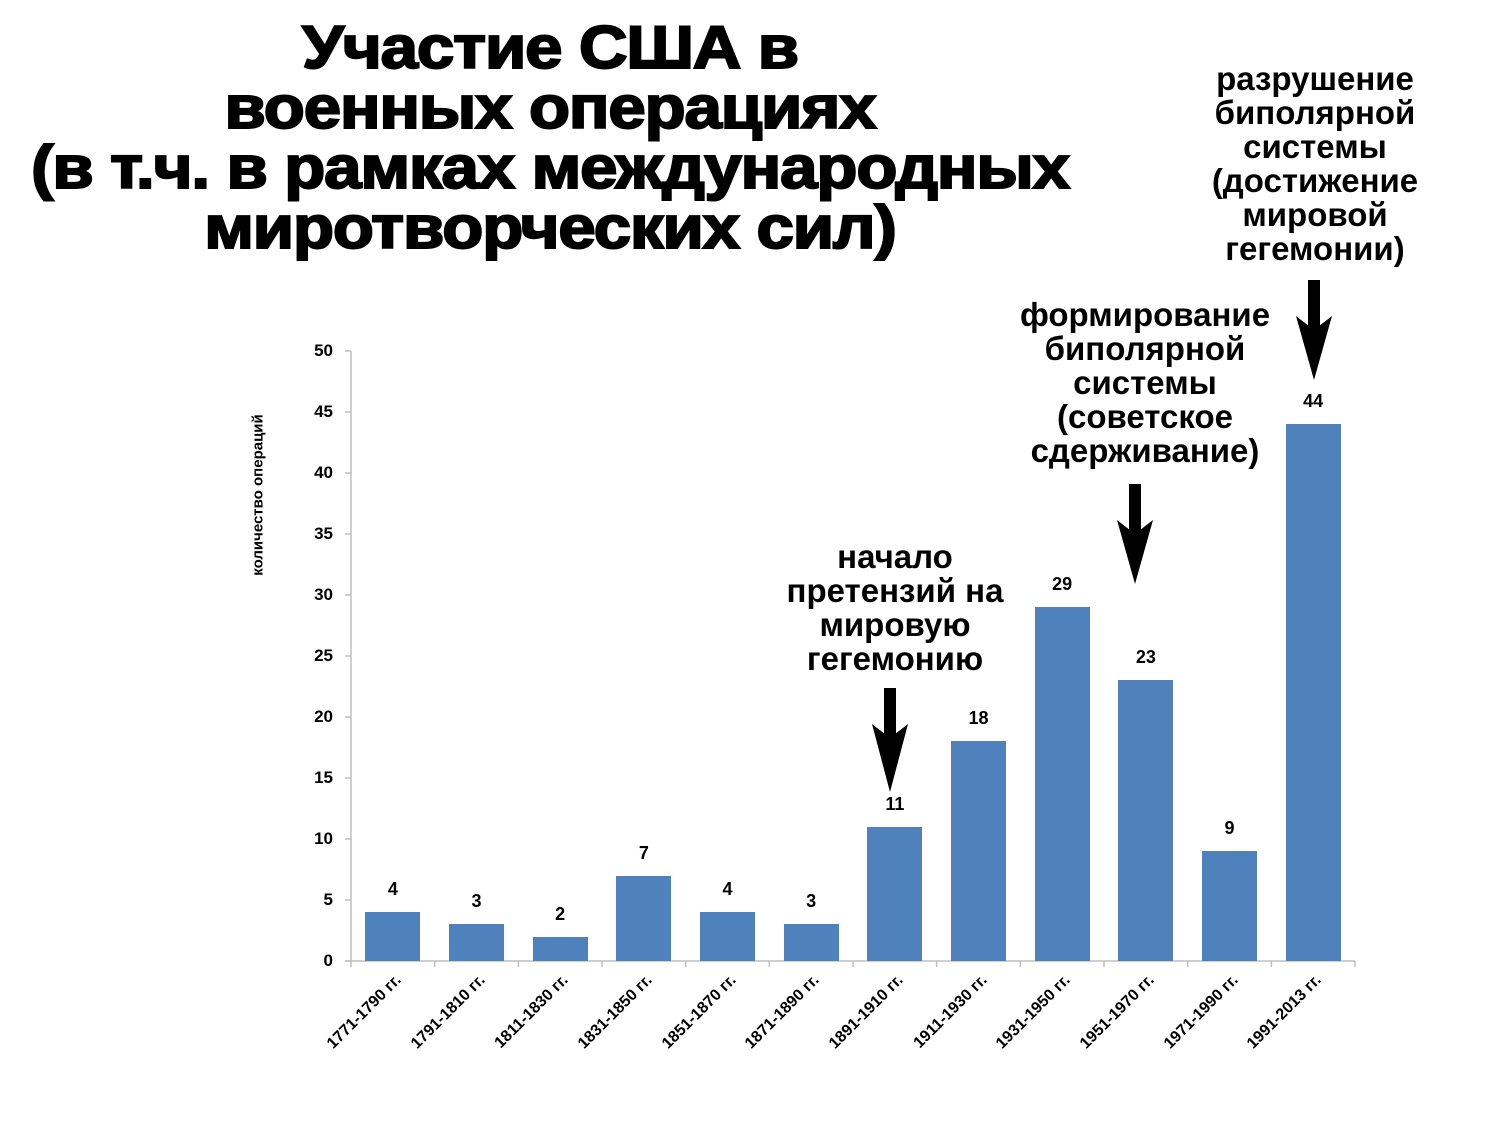 The height and width of the screenshot is (1125, 1500). What do you see at coordinates (895, 590) in the screenshot?
I see `annotation-line: претензий на` at bounding box center [895, 590].